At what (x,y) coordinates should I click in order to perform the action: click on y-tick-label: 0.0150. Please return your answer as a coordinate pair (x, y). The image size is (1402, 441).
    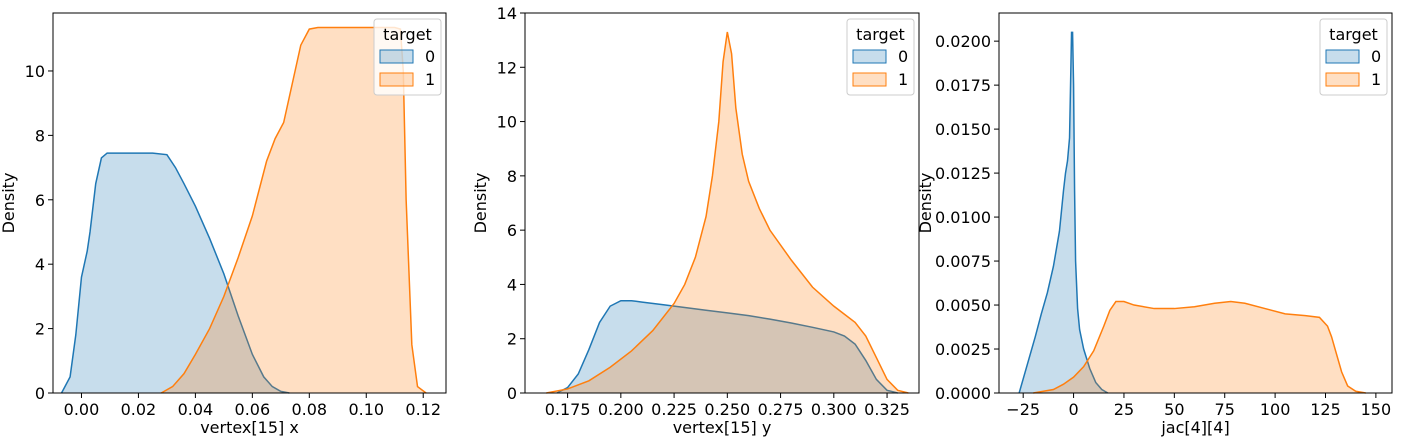
    Looking at the image, I should click on (963, 129).